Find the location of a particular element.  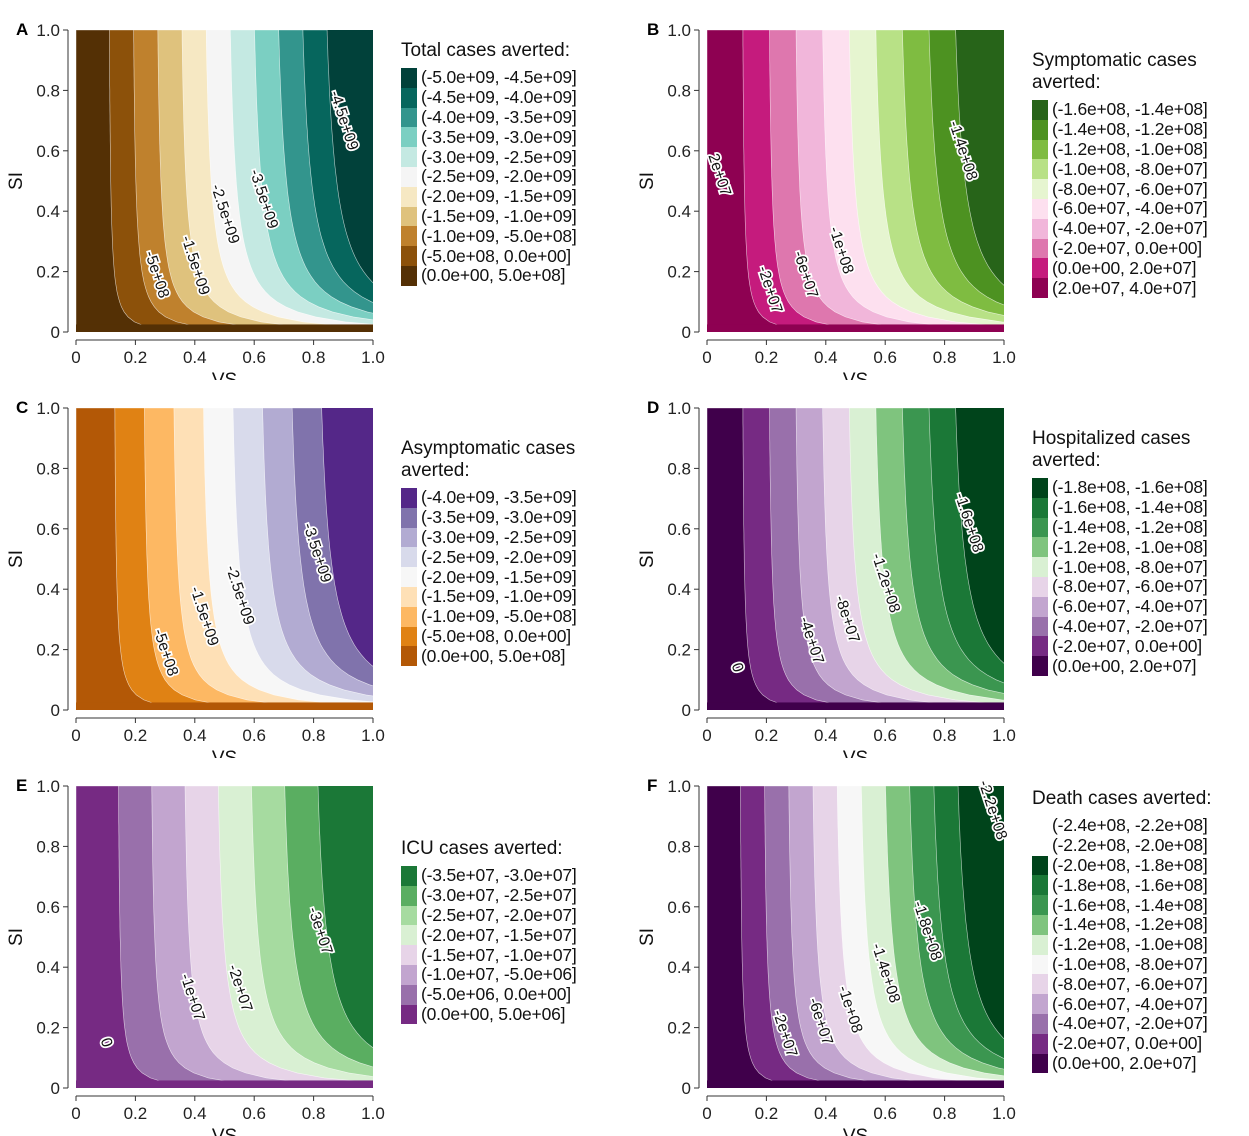

legend-item: (-3.5e+07, -3.0e+07] is located at coordinates (516, 875).